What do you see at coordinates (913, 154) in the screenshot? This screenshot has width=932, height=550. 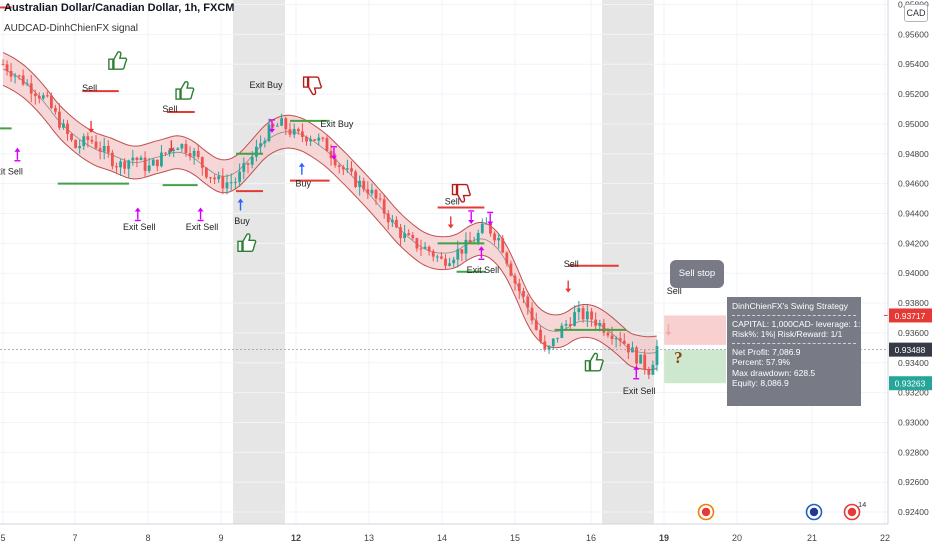 I see `y-tick-label: 0.94800` at bounding box center [913, 154].